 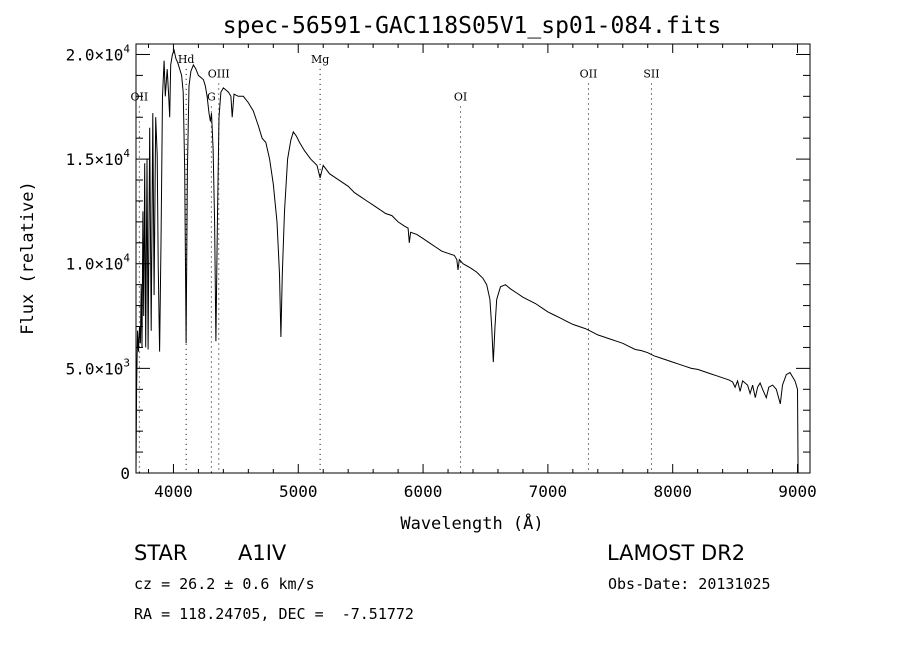 I want to click on y-axis-label: Flux (relative), so click(x=28, y=258).